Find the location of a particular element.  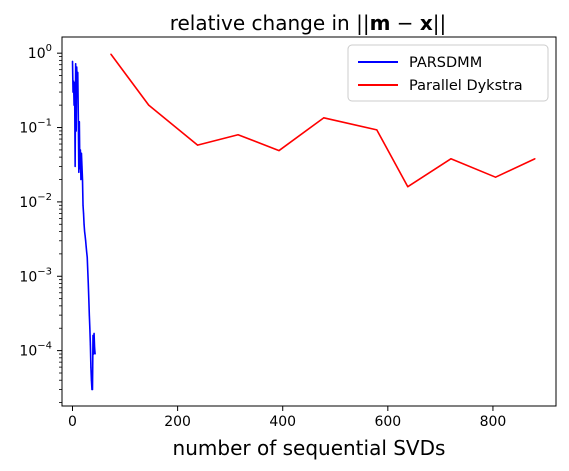

y-tick-exponent: −3 is located at coordinates (44, 271).